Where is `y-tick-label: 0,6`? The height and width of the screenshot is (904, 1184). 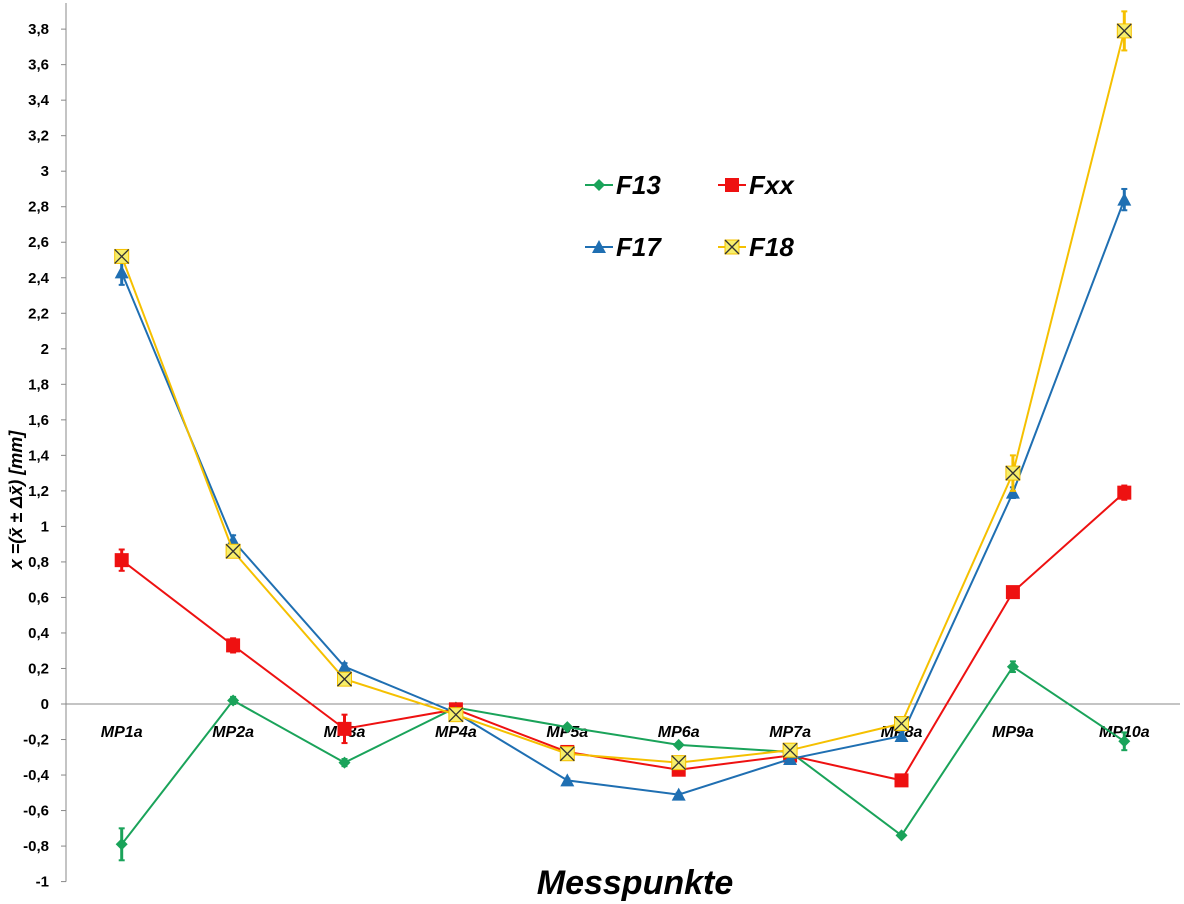 y-tick-label: 0,6 is located at coordinates (38, 597).